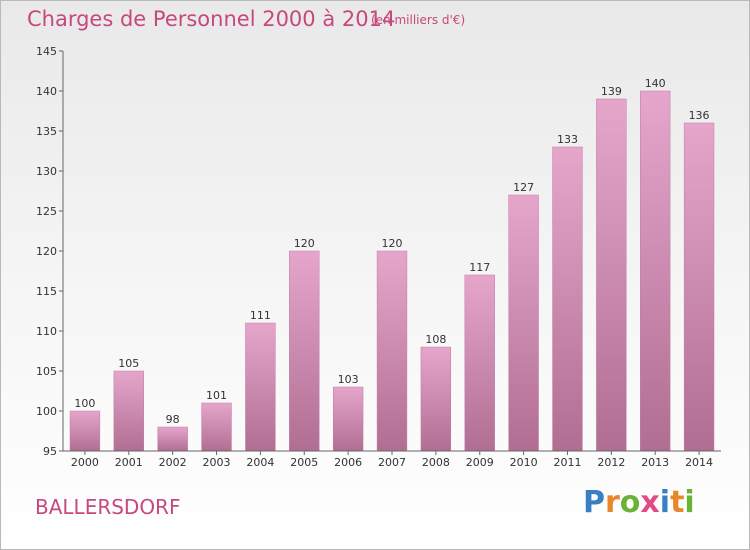 The width and height of the screenshot is (750, 550). What do you see at coordinates (612, 502) in the screenshot?
I see `logo-letter: r` at bounding box center [612, 502].